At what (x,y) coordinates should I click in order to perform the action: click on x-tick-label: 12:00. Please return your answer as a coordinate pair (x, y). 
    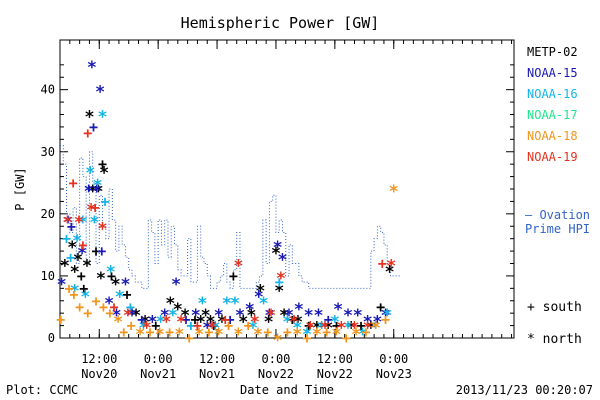
    Looking at the image, I should click on (99, 359).